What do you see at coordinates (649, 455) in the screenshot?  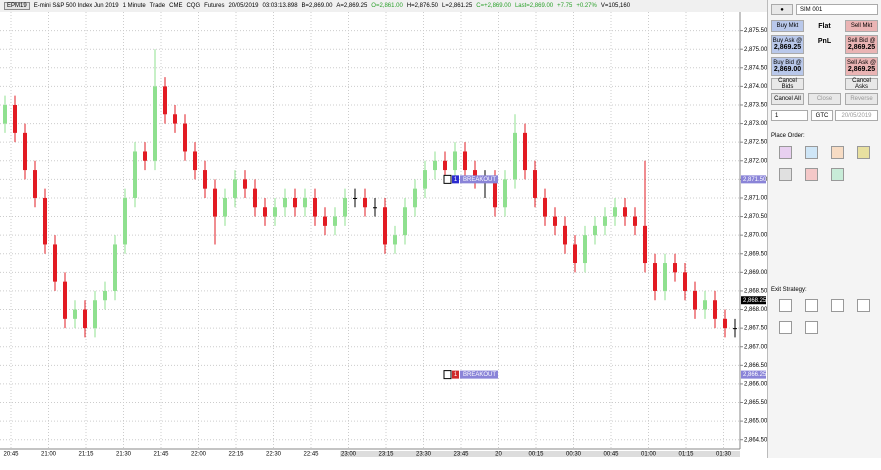 I see `x-tick-label: 01:00` at bounding box center [649, 455].